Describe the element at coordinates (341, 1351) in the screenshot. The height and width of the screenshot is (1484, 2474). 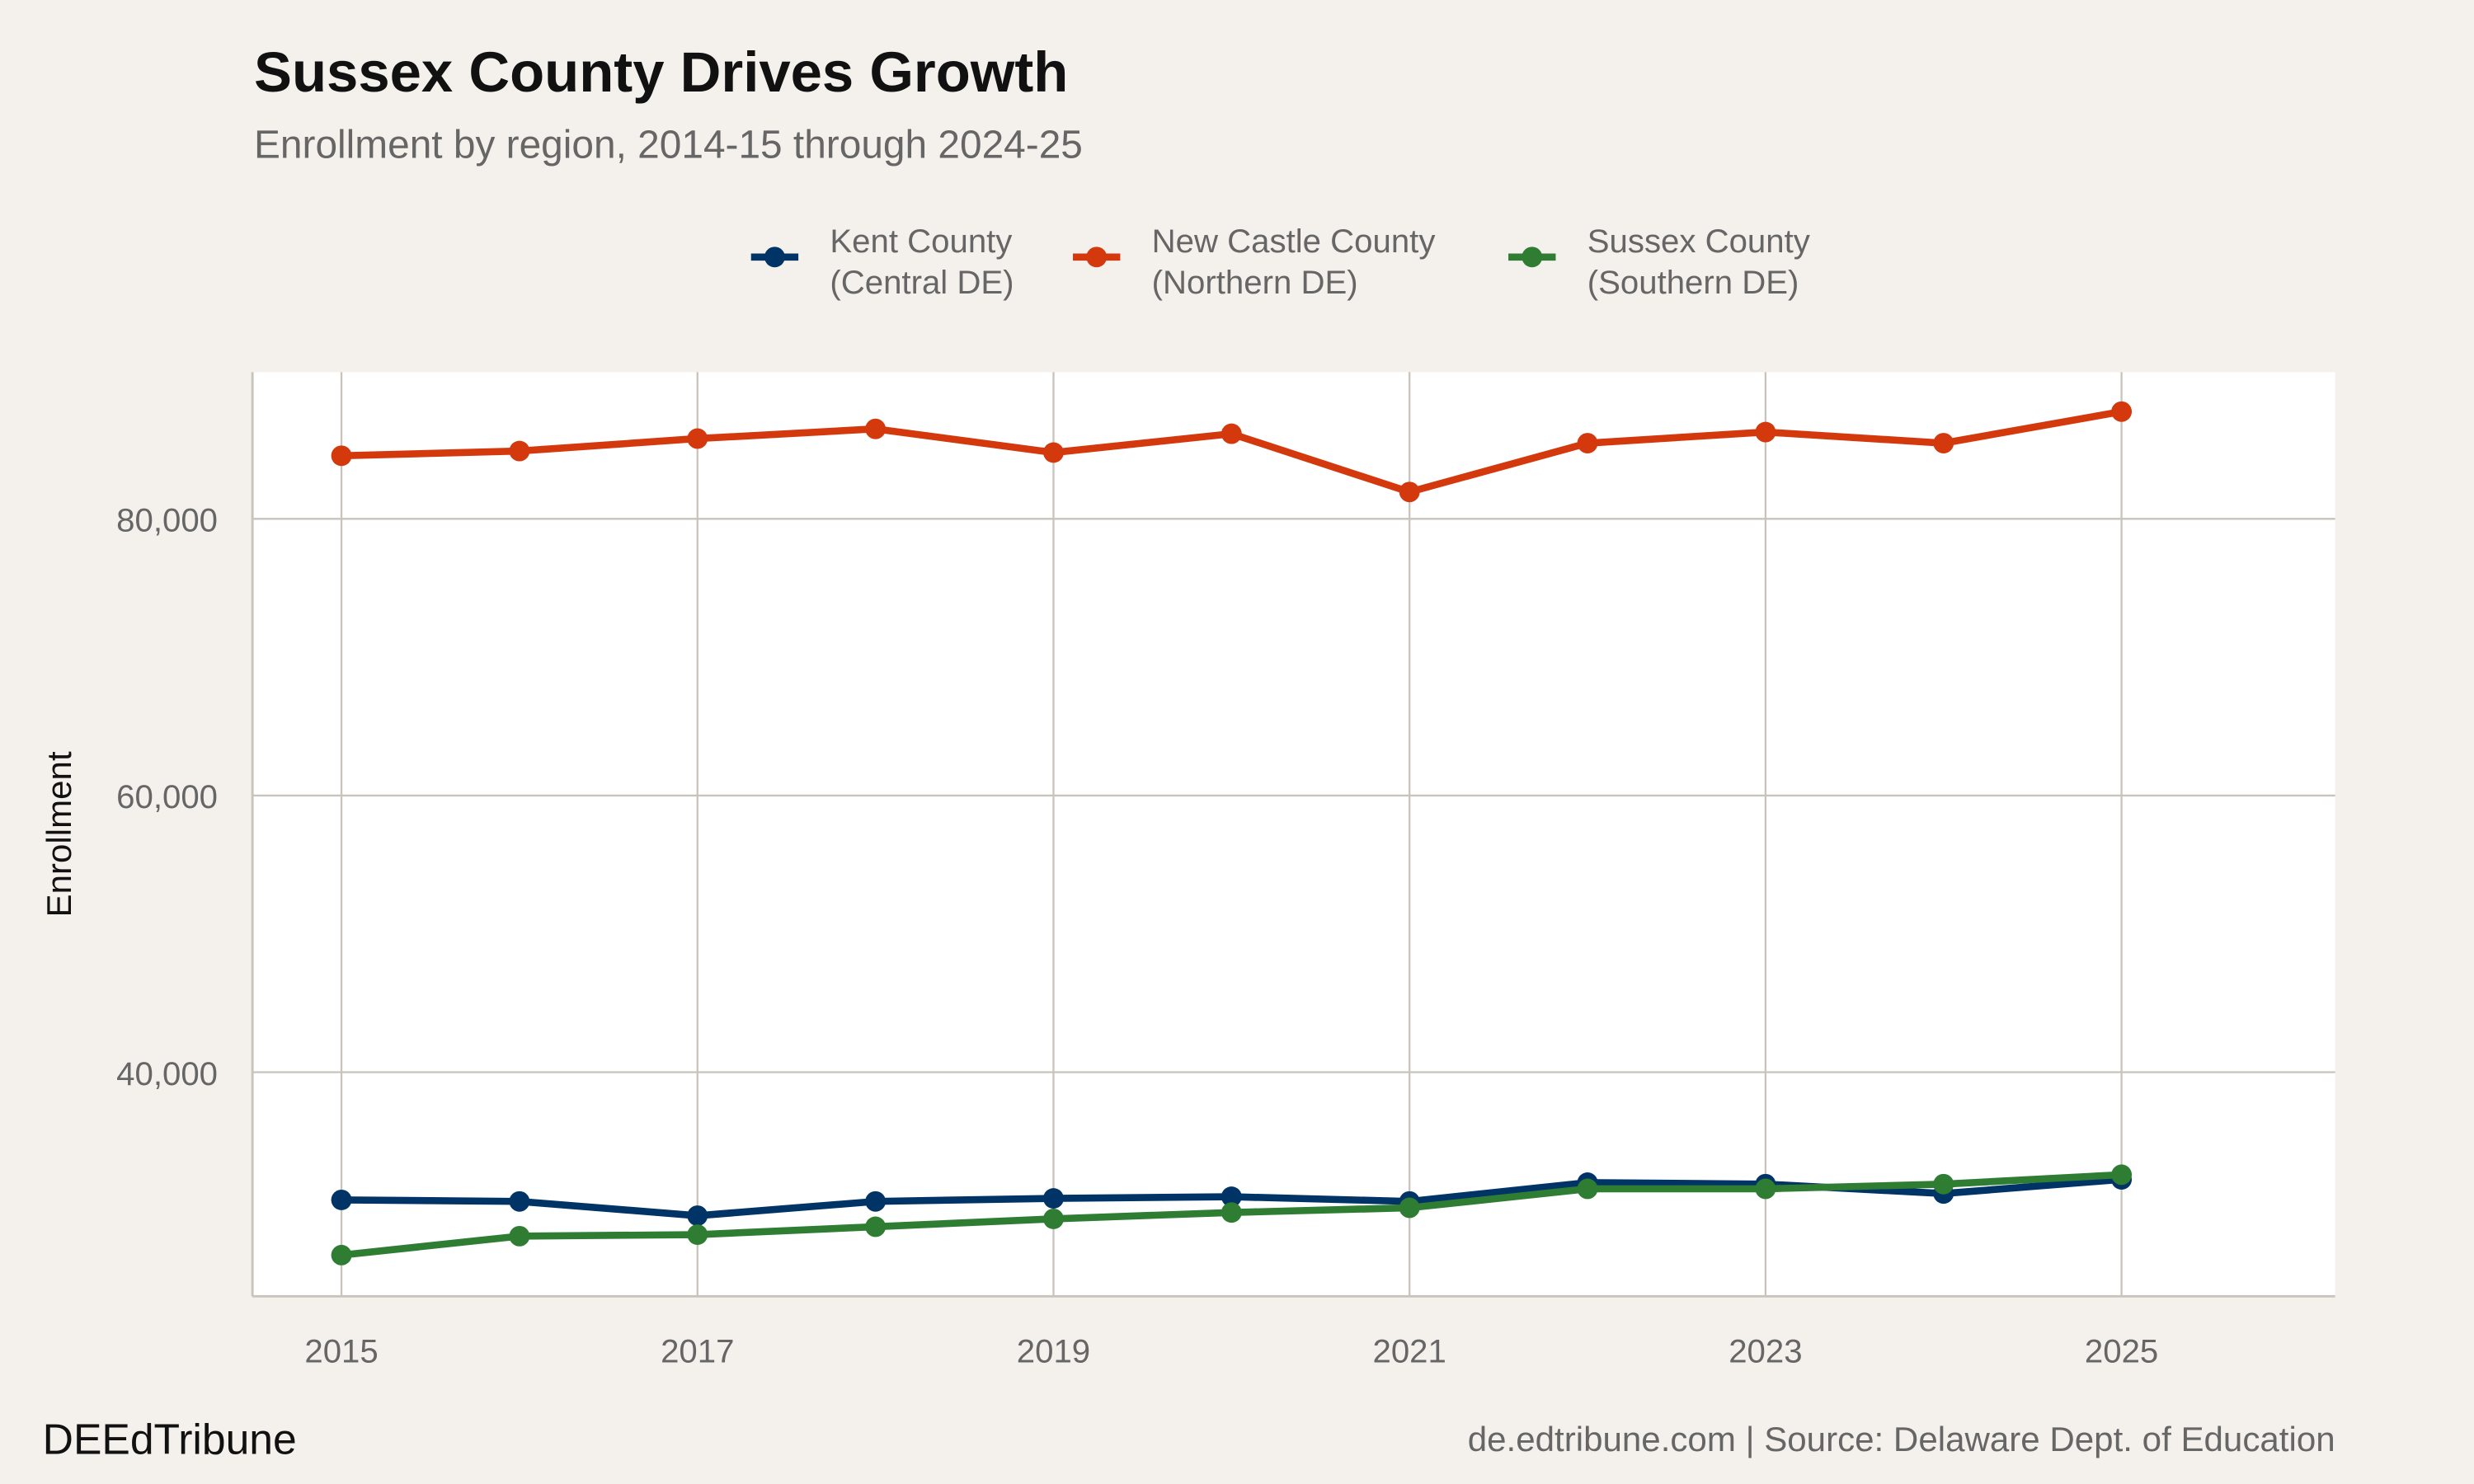
I see `x-tick-label: 2015` at that location.